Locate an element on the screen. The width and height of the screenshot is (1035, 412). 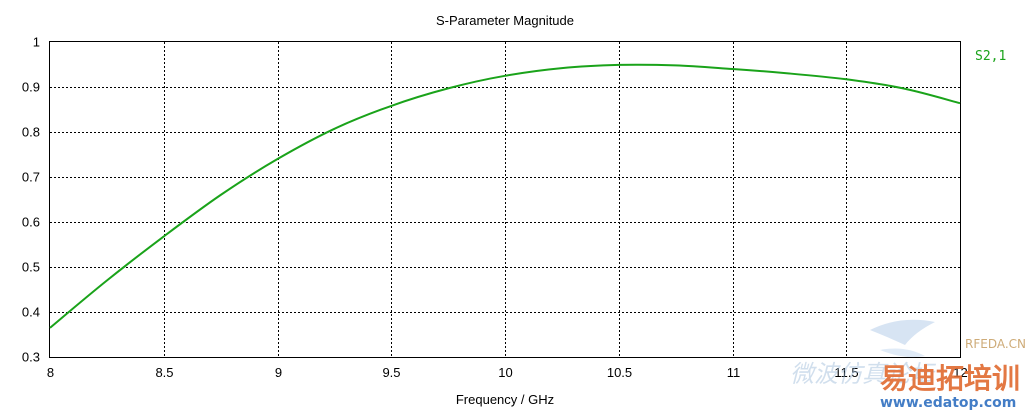
x-tick-label: 8 is located at coordinates (50, 372).